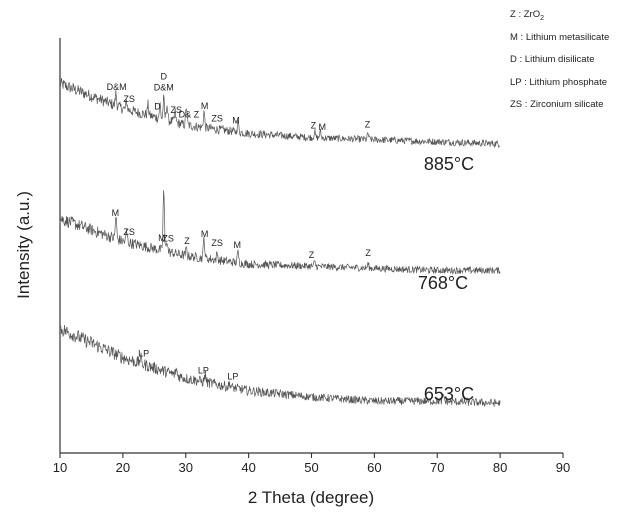 Image resolution: width=623 pixels, height=513 pixels. Describe the element at coordinates (443, 283) in the screenshot. I see `series-label: 768°C` at that location.